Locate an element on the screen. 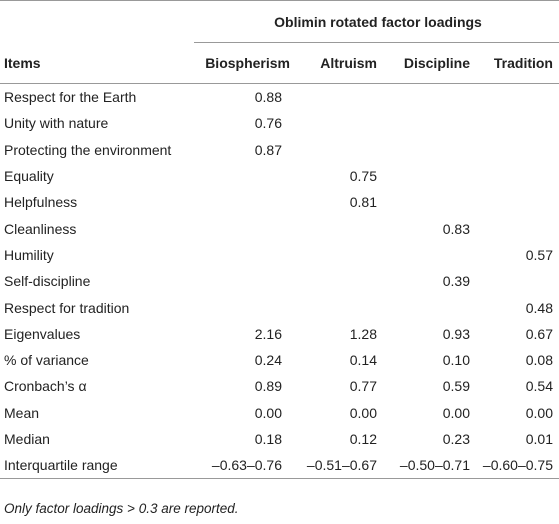 The image size is (559, 524). table-row: Median 0.18 0.12 0.23 0.01 is located at coordinates (279, 439).